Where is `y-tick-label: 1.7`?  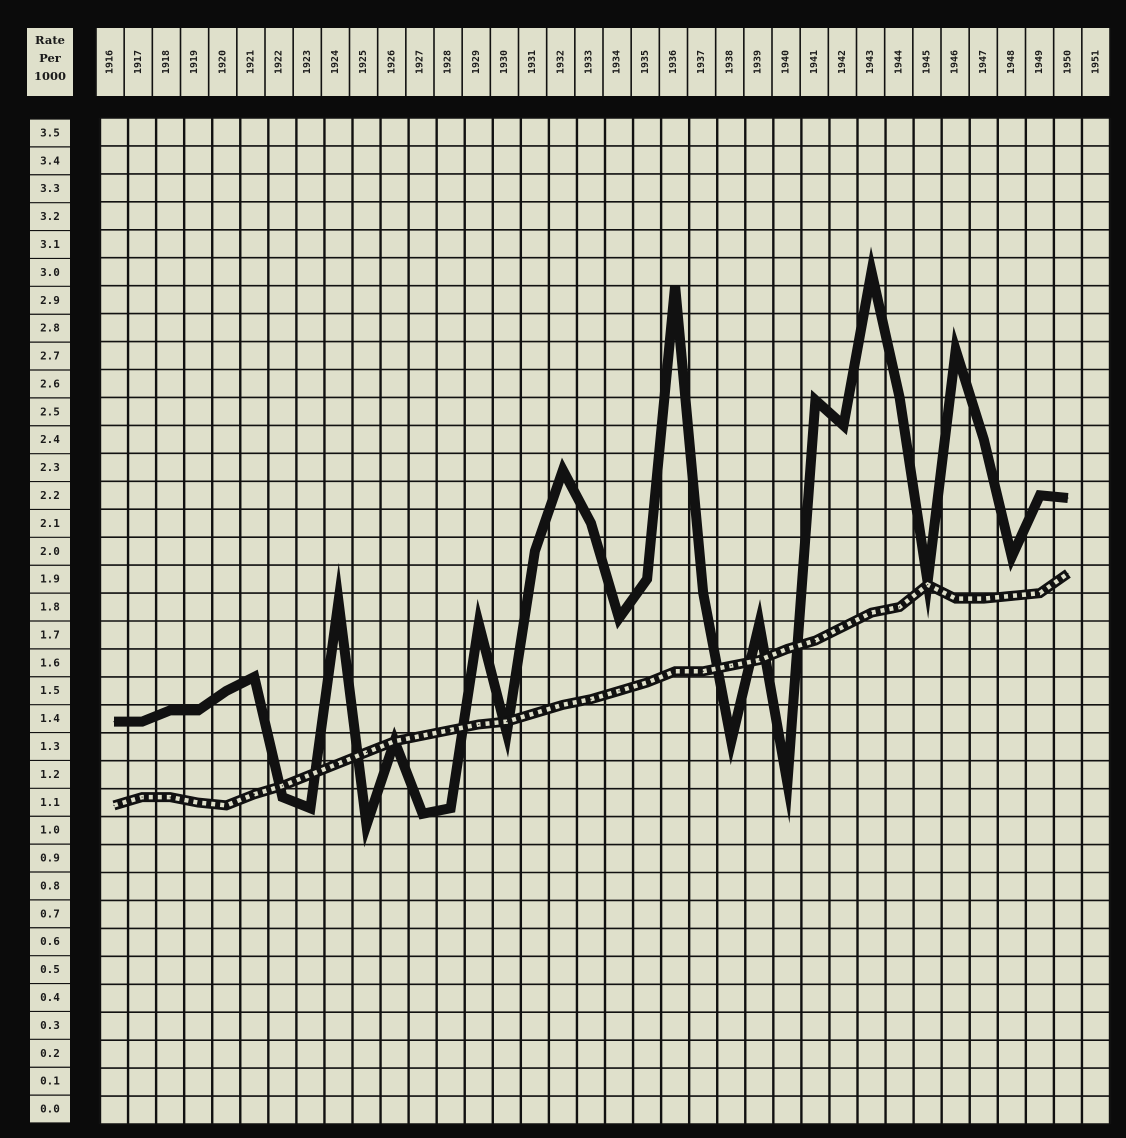 y-tick-label: 1.7 is located at coordinates (50, 634).